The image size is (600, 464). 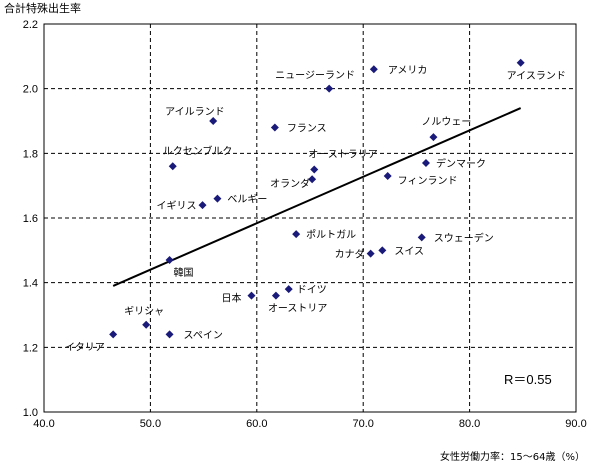 What do you see at coordinates (85, 347) in the screenshot?
I see `point-label: イタリア` at bounding box center [85, 347].